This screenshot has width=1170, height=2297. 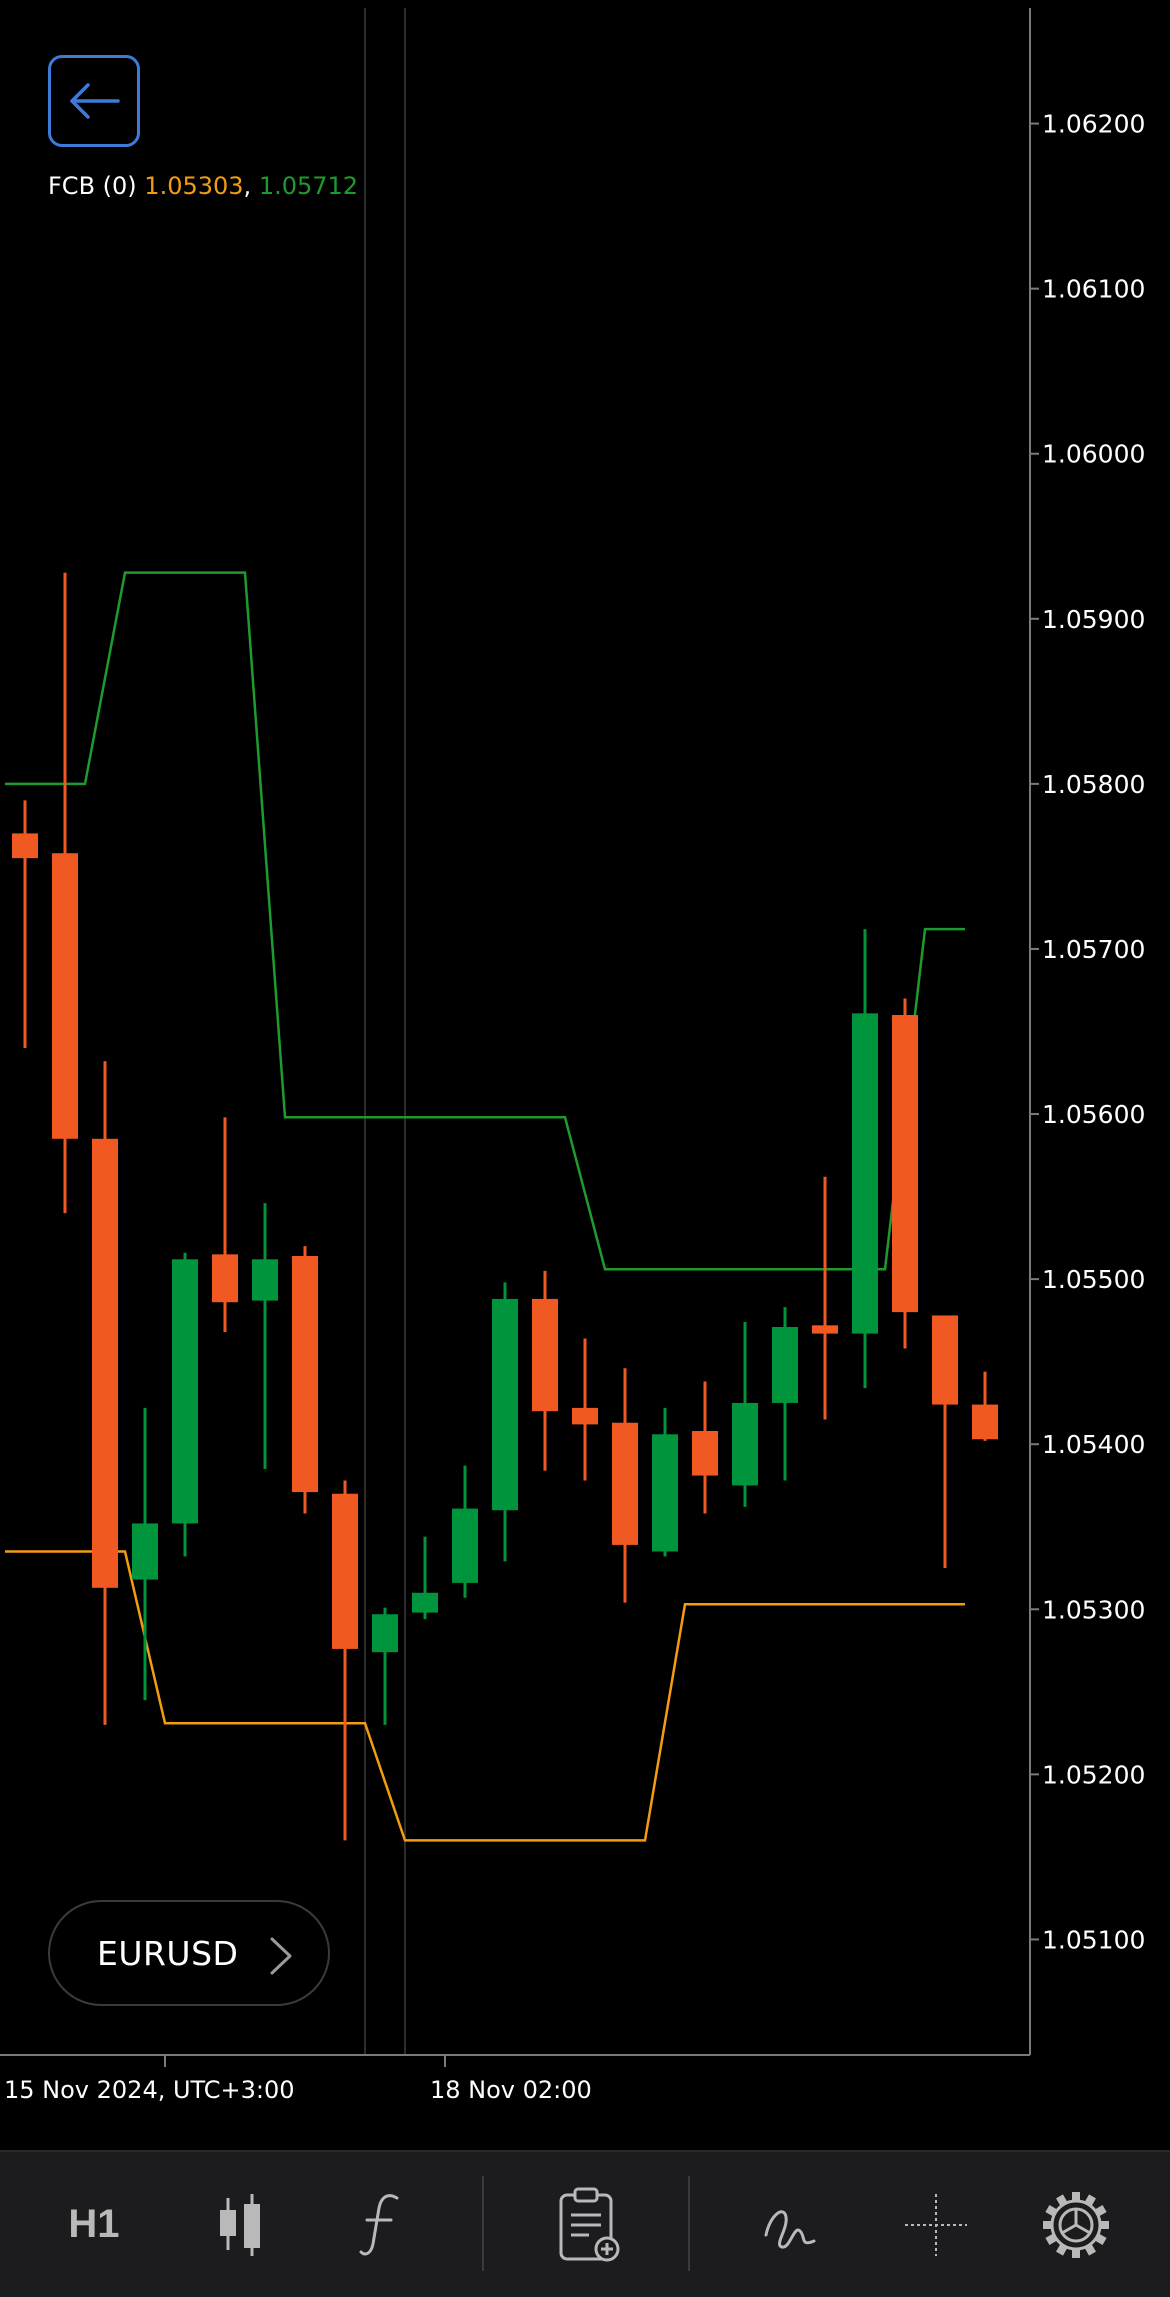 What do you see at coordinates (168, 1953) in the screenshot?
I see `symbol-label: EURUSD` at bounding box center [168, 1953].